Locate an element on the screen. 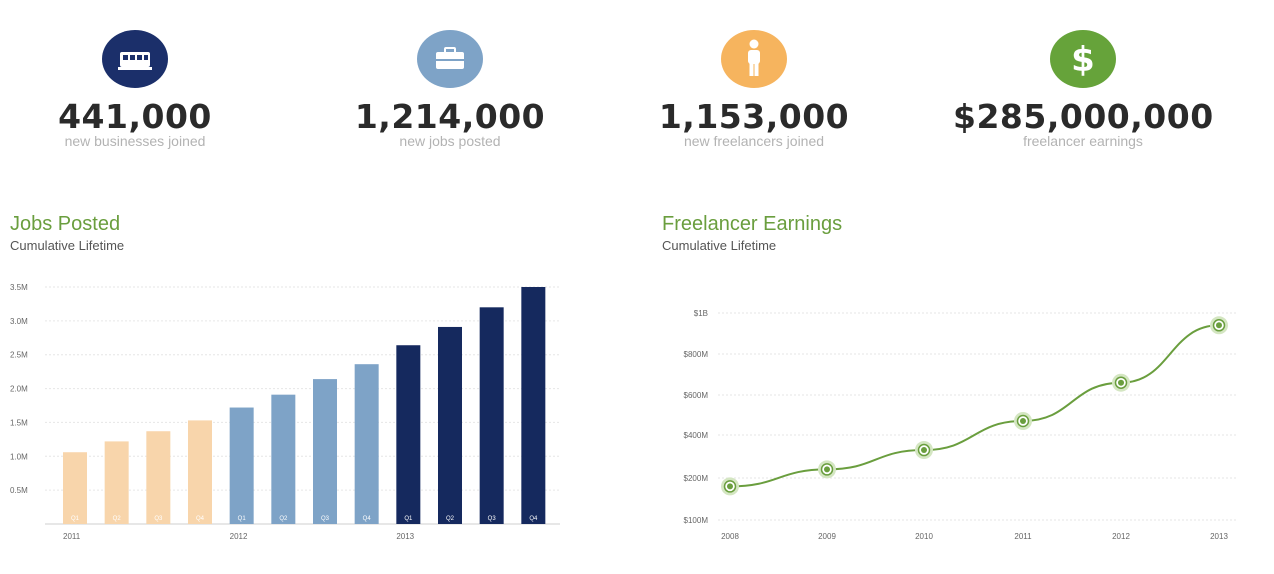 The image size is (1274, 574). stat-value: 441,000 is located at coordinates (135, 116).